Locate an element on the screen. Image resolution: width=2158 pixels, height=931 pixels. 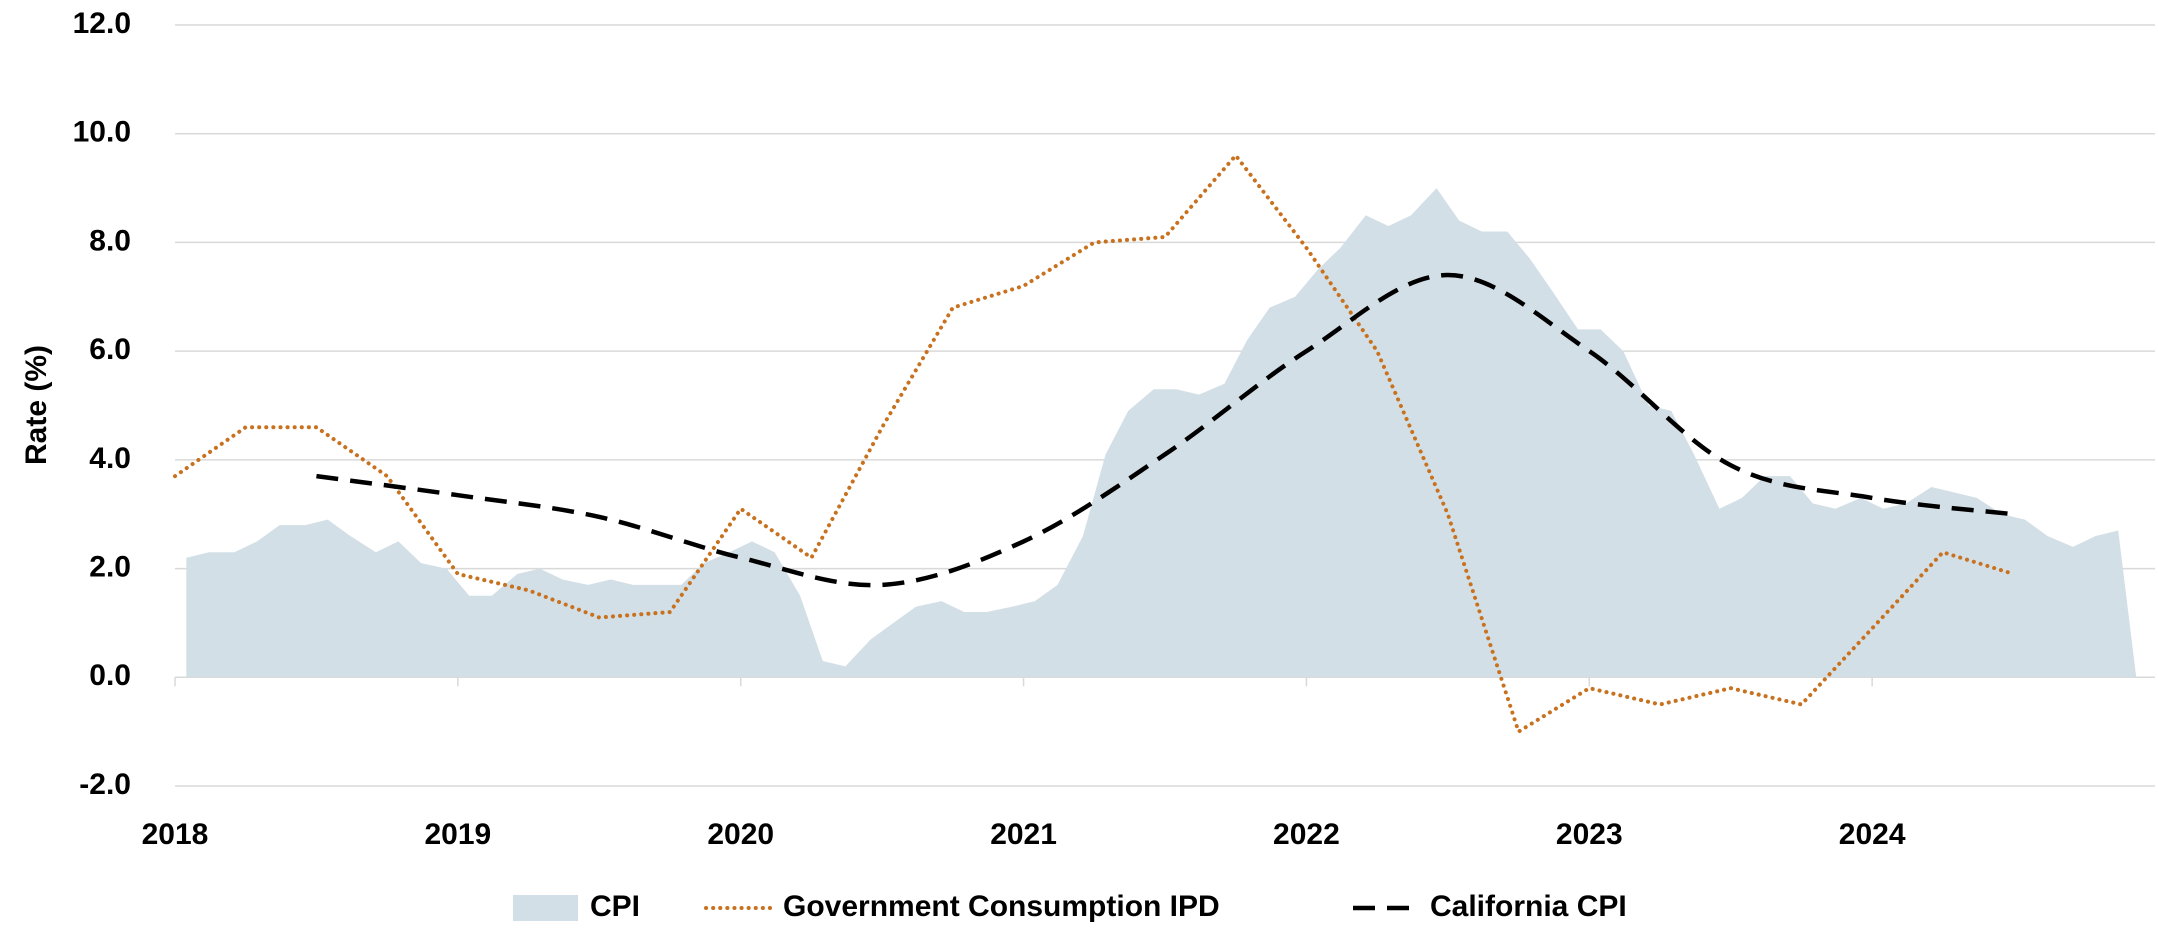
y-axis-title: Rate (%) is located at coordinates (36, 405).